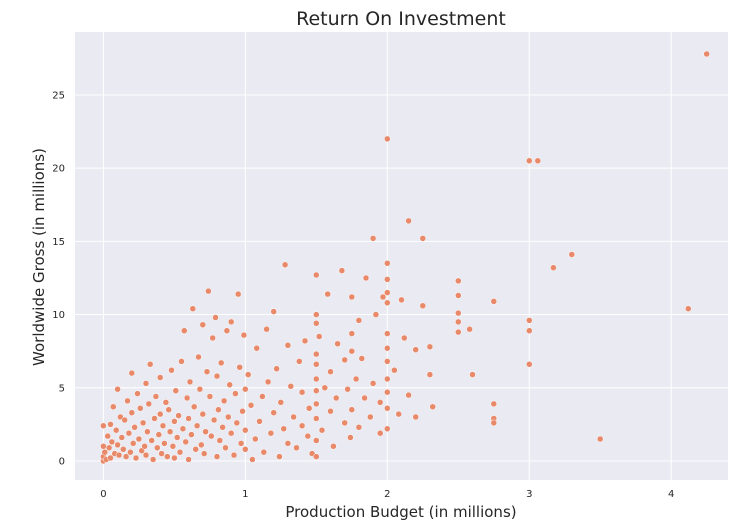 This screenshot has width=754, height=530. What do you see at coordinates (58, 95) in the screenshot?
I see `y-tick-label: 25` at bounding box center [58, 95].